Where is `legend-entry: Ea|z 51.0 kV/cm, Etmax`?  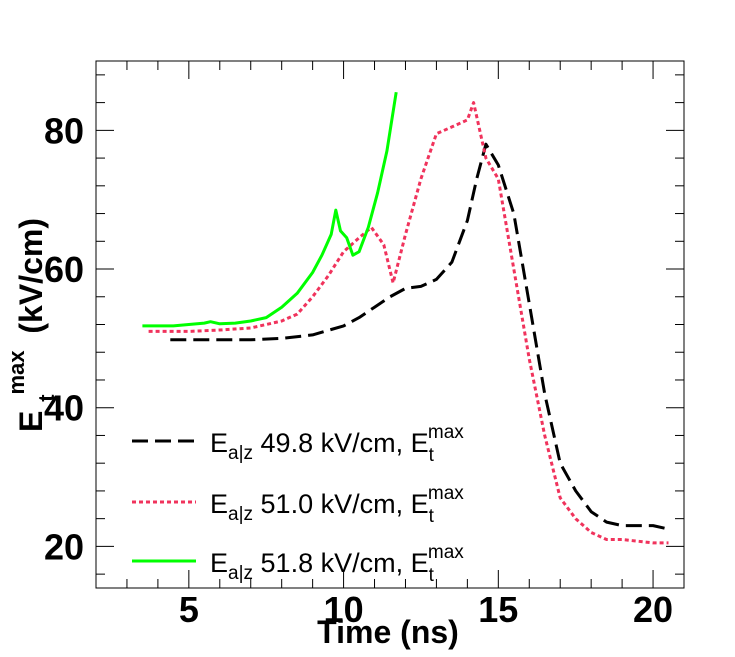 legend-entry: Ea|z 51.0 kV/cm, Etmax is located at coordinates (298, 505).